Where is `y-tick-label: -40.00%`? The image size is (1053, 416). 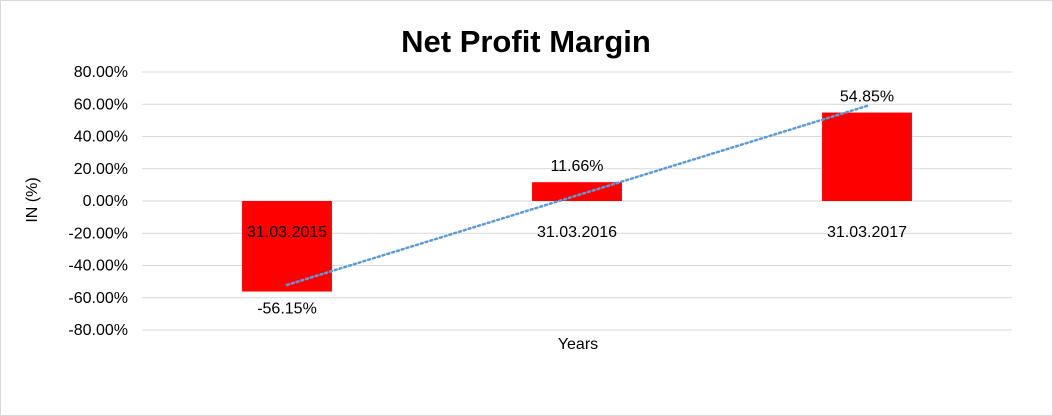
y-tick-label: -40.00% is located at coordinates (98, 266).